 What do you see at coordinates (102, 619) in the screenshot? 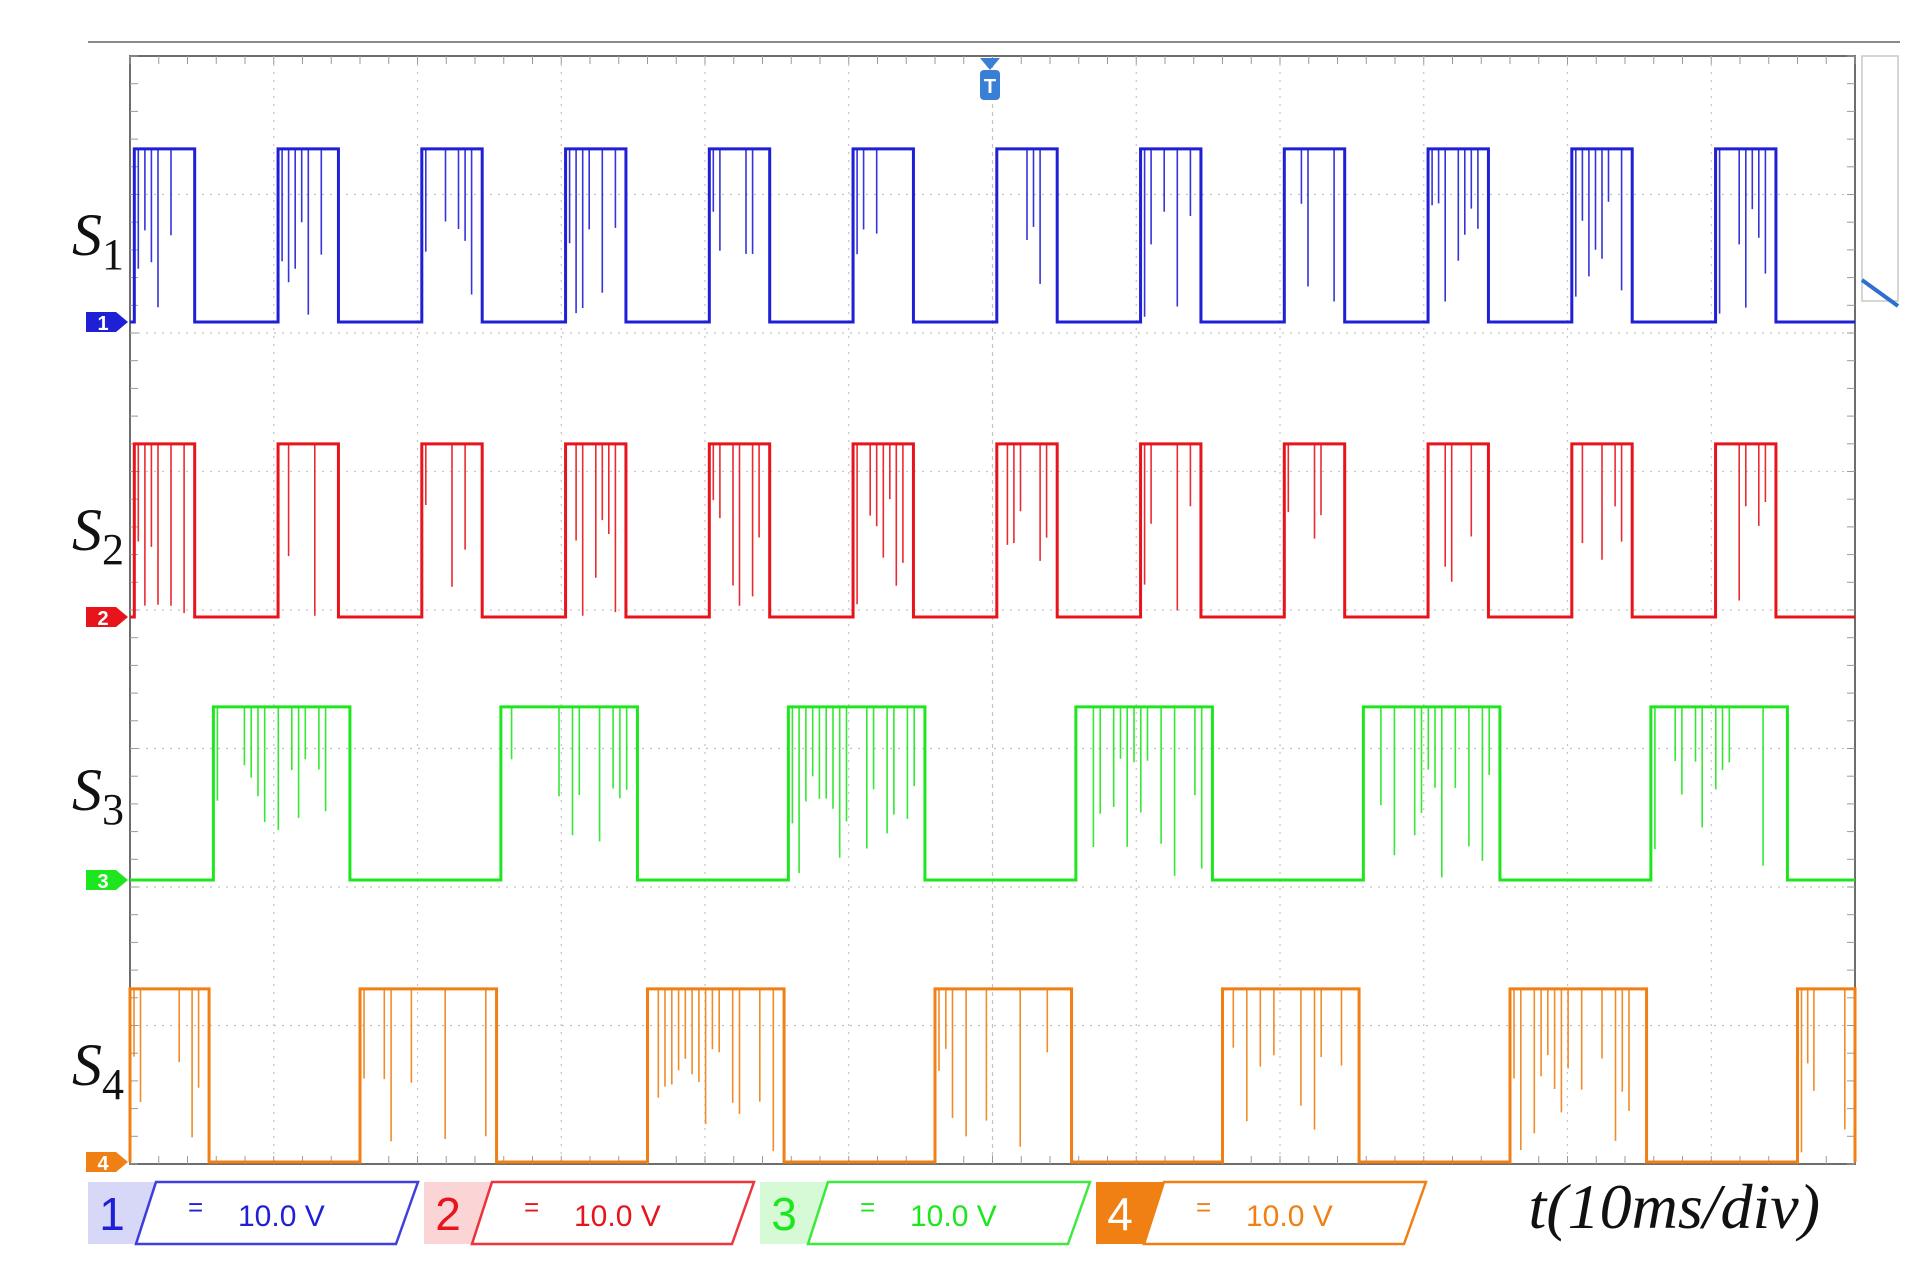
I see `channel-marker-number: 2` at bounding box center [102, 619].